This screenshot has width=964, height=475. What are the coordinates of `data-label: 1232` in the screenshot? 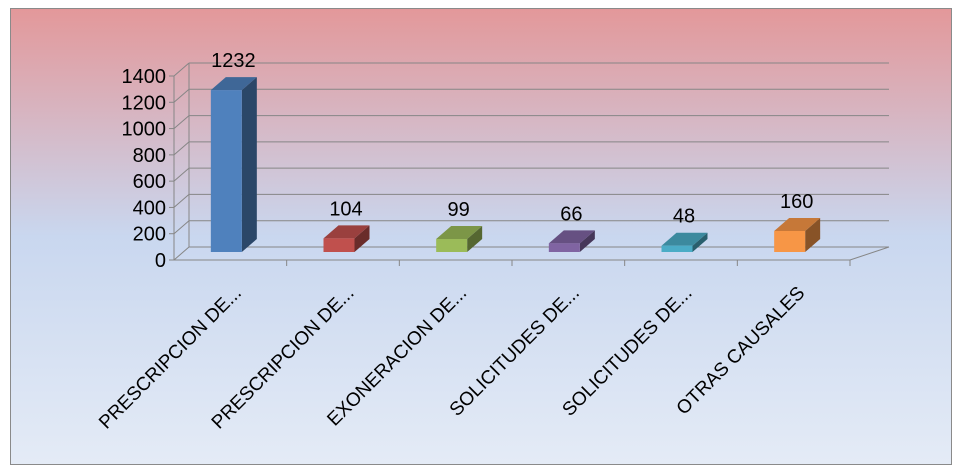 It's located at (233, 61).